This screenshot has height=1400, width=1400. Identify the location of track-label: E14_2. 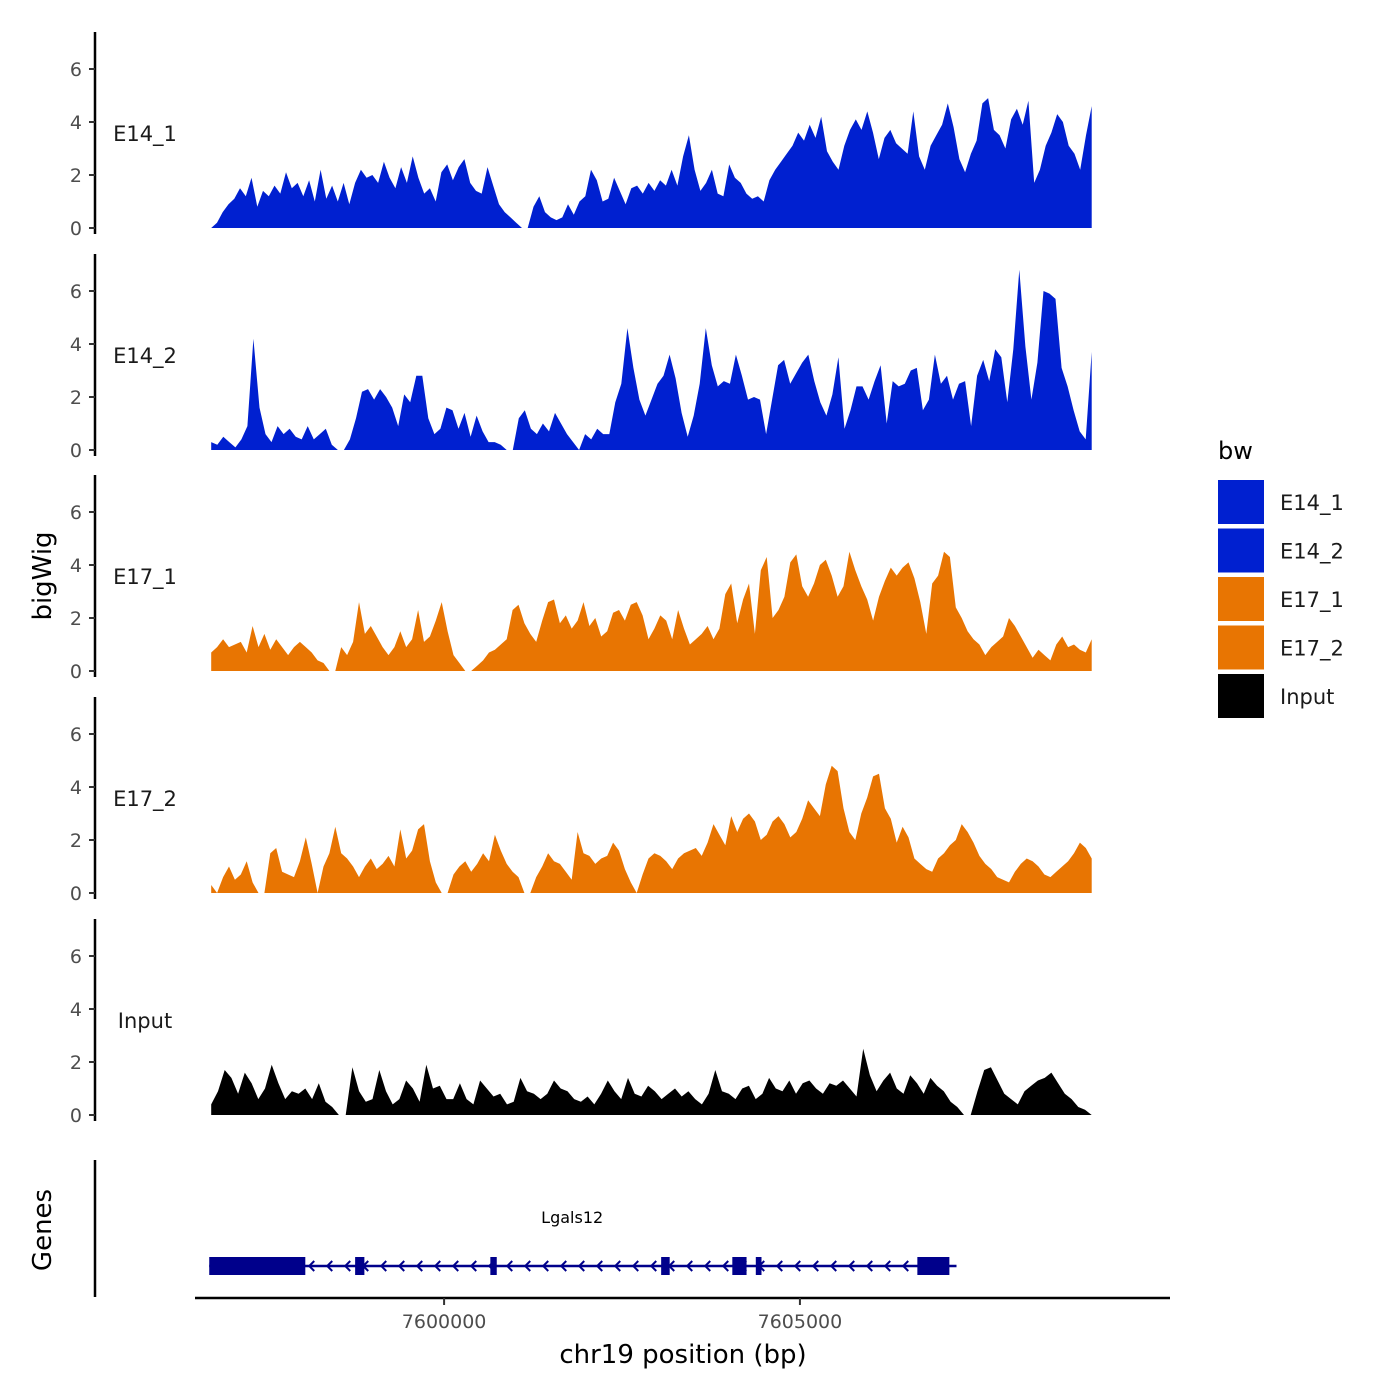
(145, 356).